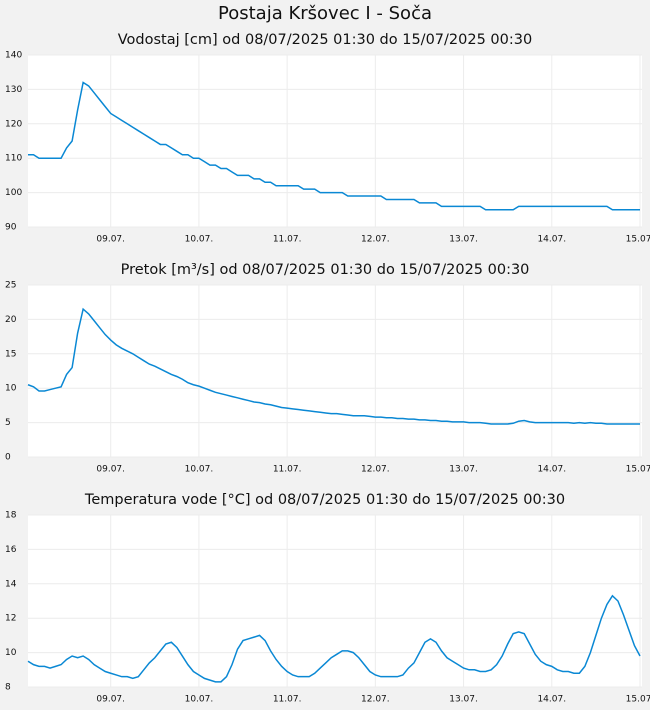 This screenshot has height=710, width=650. Describe the element at coordinates (325, 13) in the screenshot. I see `page-title: Postaja Kršovec I - Soča` at that location.